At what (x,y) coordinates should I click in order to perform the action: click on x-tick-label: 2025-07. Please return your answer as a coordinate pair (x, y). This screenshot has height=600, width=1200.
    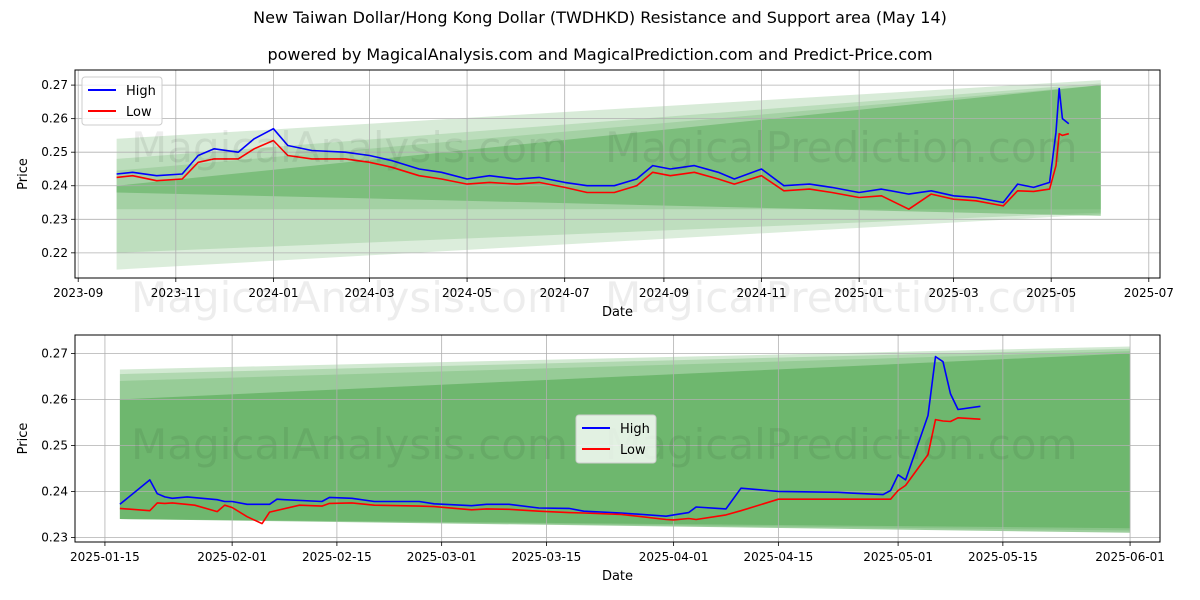
    Looking at the image, I should click on (1149, 293).